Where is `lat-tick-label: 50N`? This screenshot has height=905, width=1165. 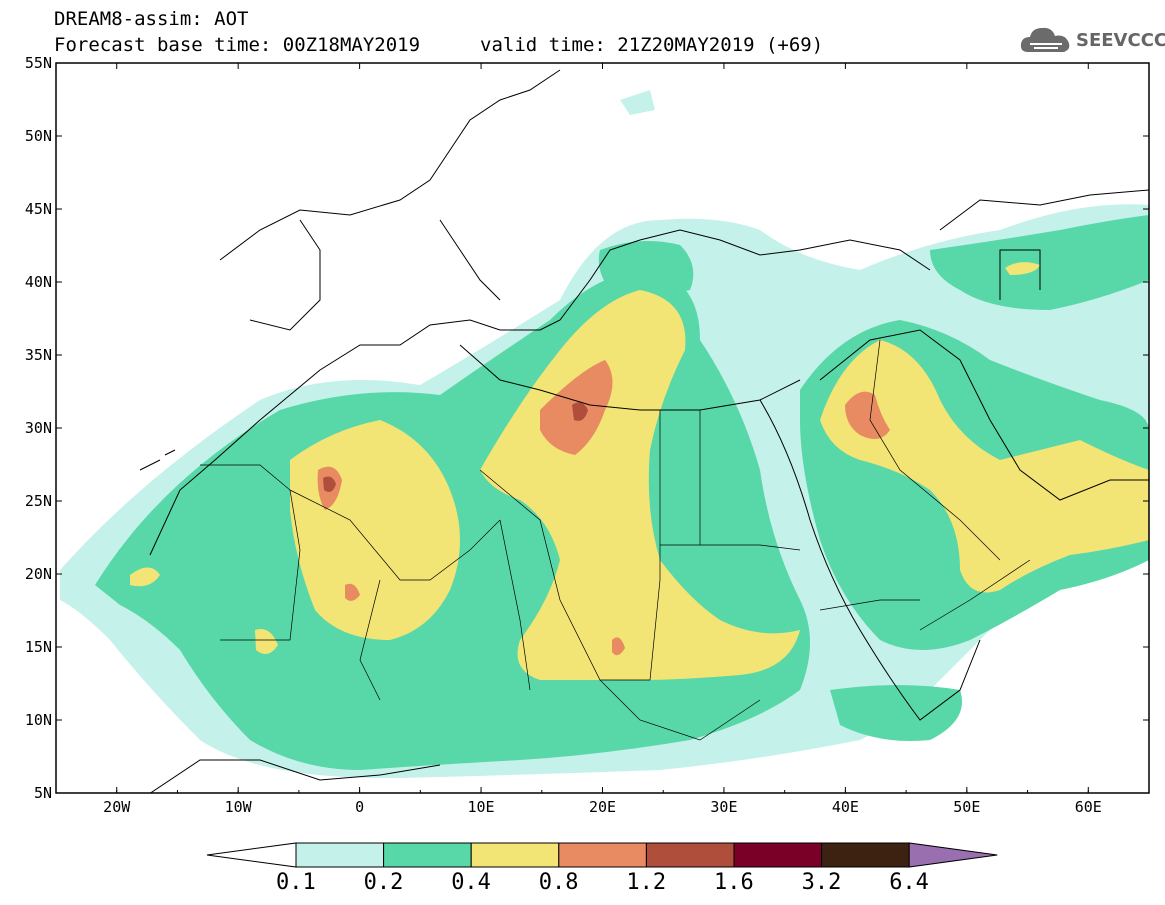 lat-tick-label: 50N is located at coordinates (38, 136).